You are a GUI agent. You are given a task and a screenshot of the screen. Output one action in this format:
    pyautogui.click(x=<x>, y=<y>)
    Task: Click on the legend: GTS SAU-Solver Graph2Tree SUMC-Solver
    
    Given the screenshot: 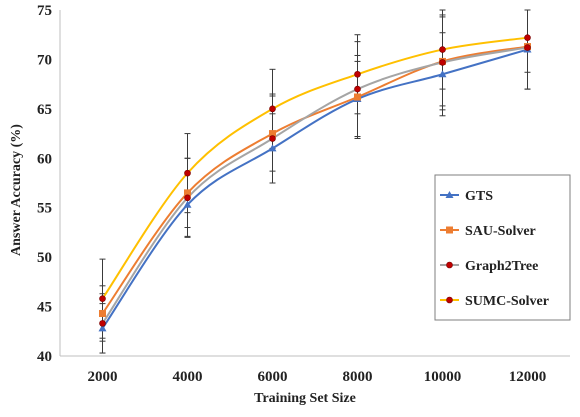 What is the action you would take?
    pyautogui.click(x=502, y=247)
    